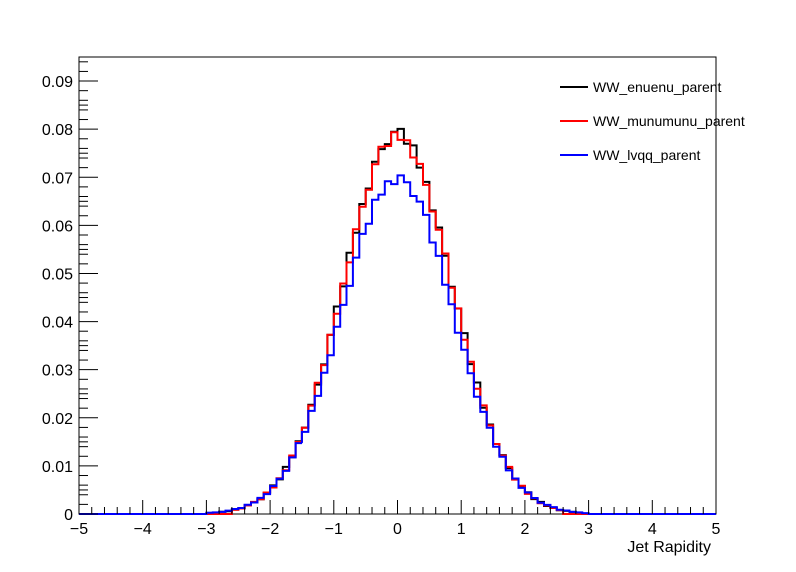 Image resolution: width=796 pixels, height=572 pixels. What do you see at coordinates (68, 515) in the screenshot?
I see `y-tick-label: 0` at bounding box center [68, 515].